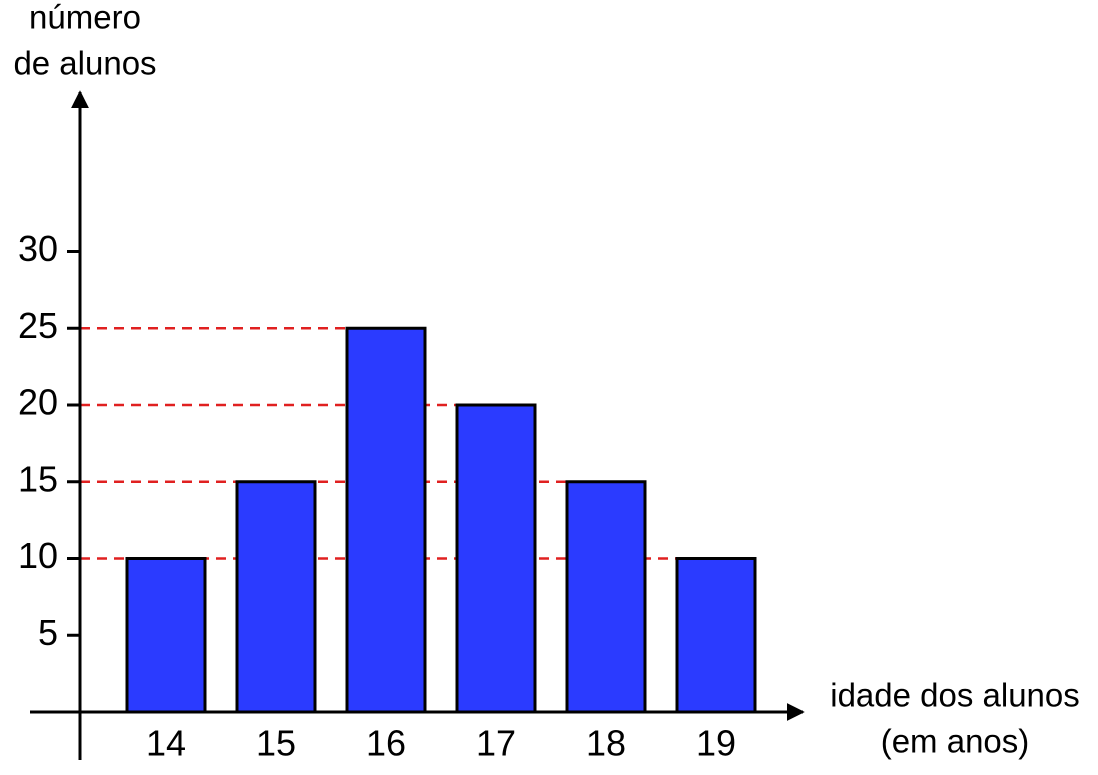 The height and width of the screenshot is (775, 1098). Describe the element at coordinates (38, 248) in the screenshot. I see `y-tick-label: 30` at that location.